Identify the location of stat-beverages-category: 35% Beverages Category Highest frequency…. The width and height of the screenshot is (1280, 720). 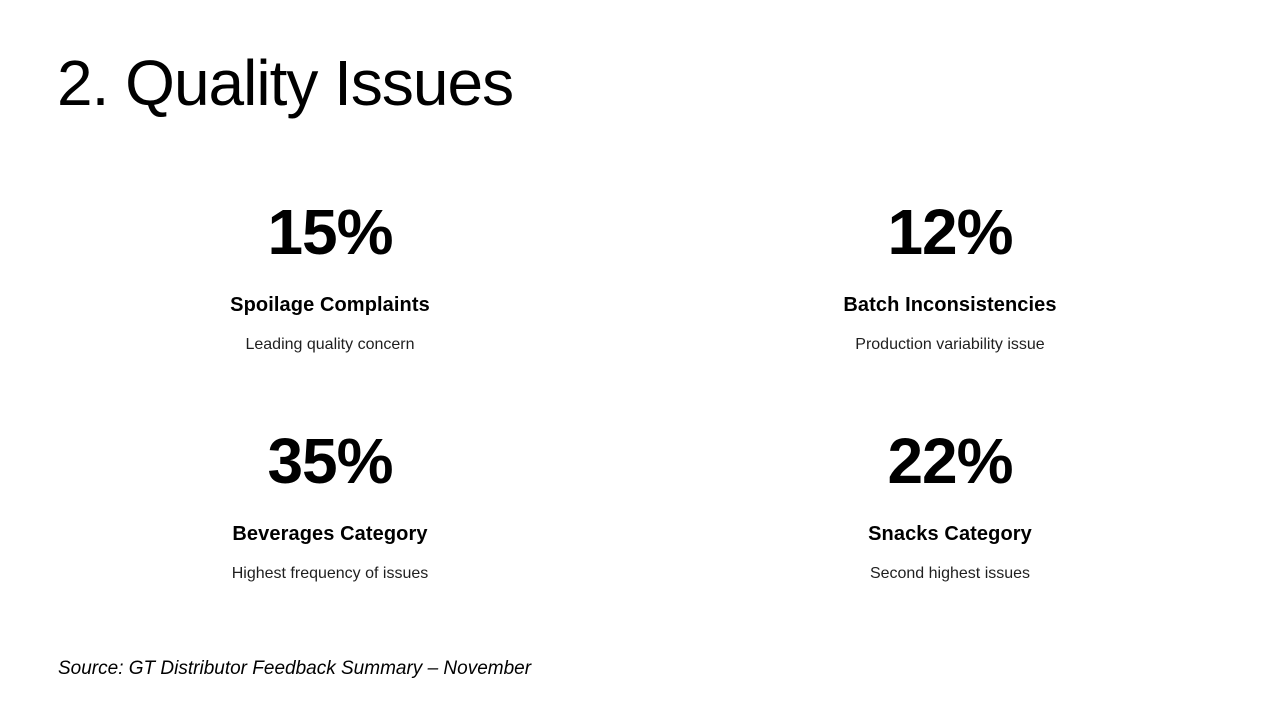
(330, 506).